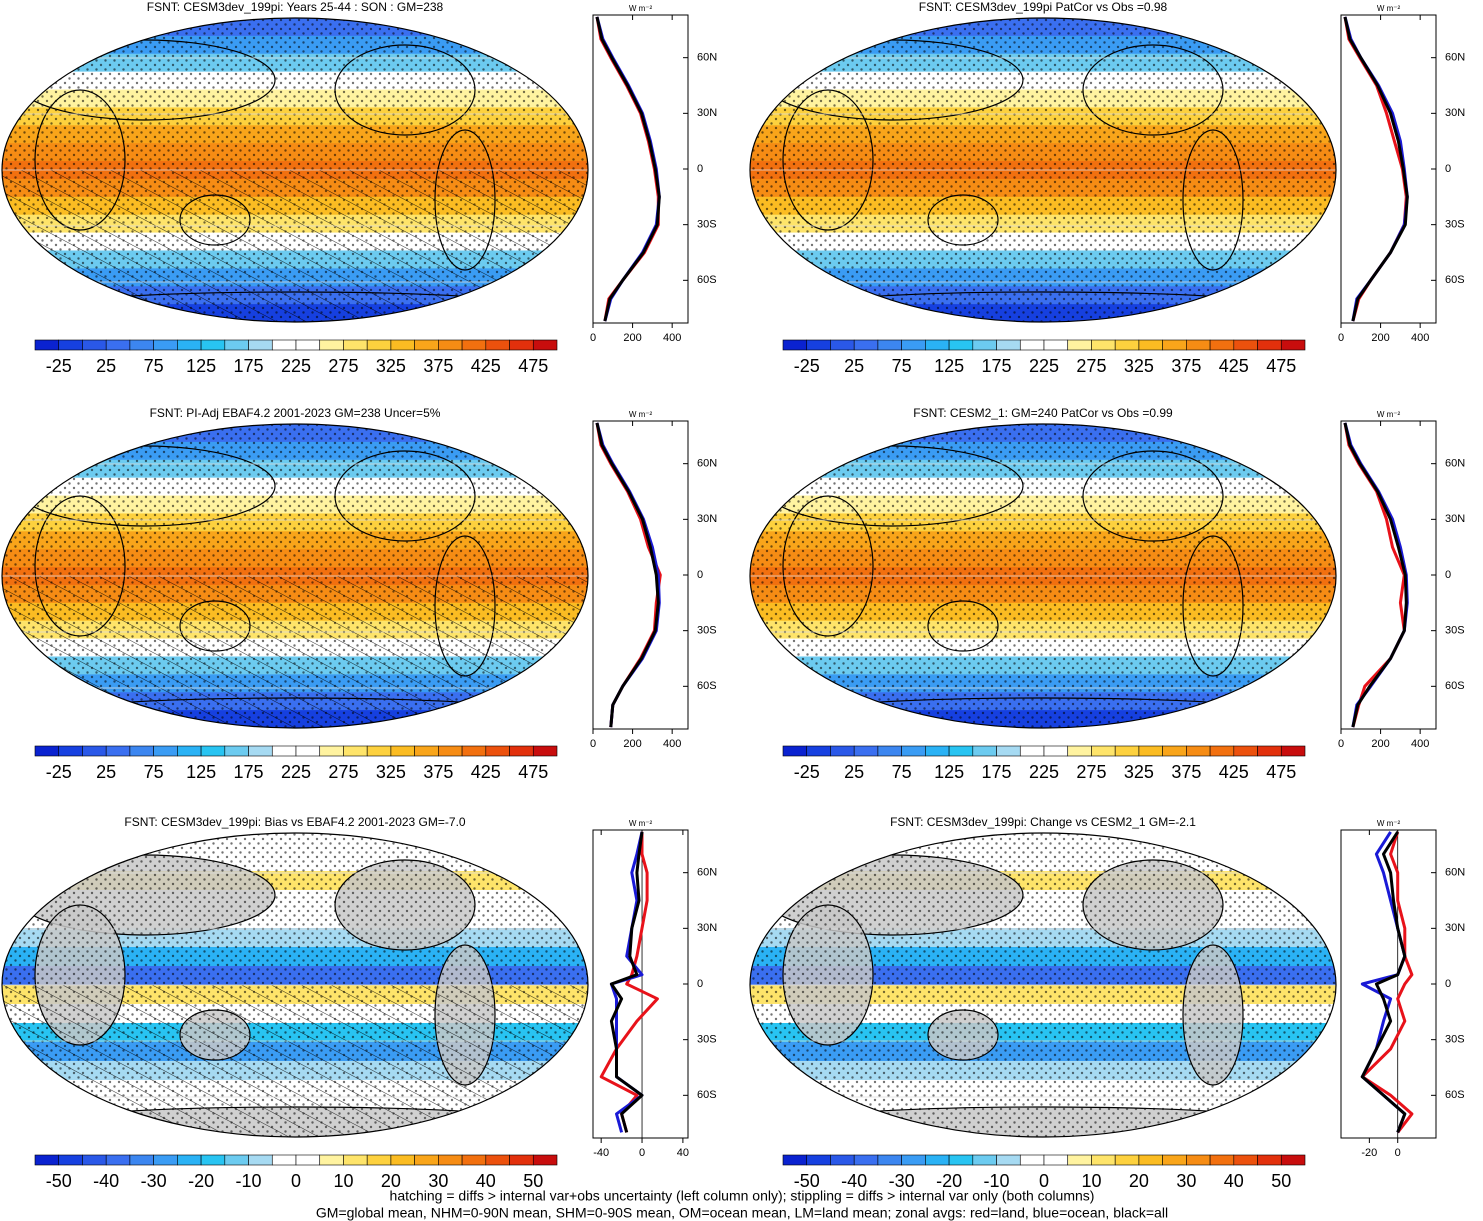 The width and height of the screenshot is (1483, 1221). What do you see at coordinates (343, 1181) in the screenshot?
I see `colorbar-label: 10` at bounding box center [343, 1181].